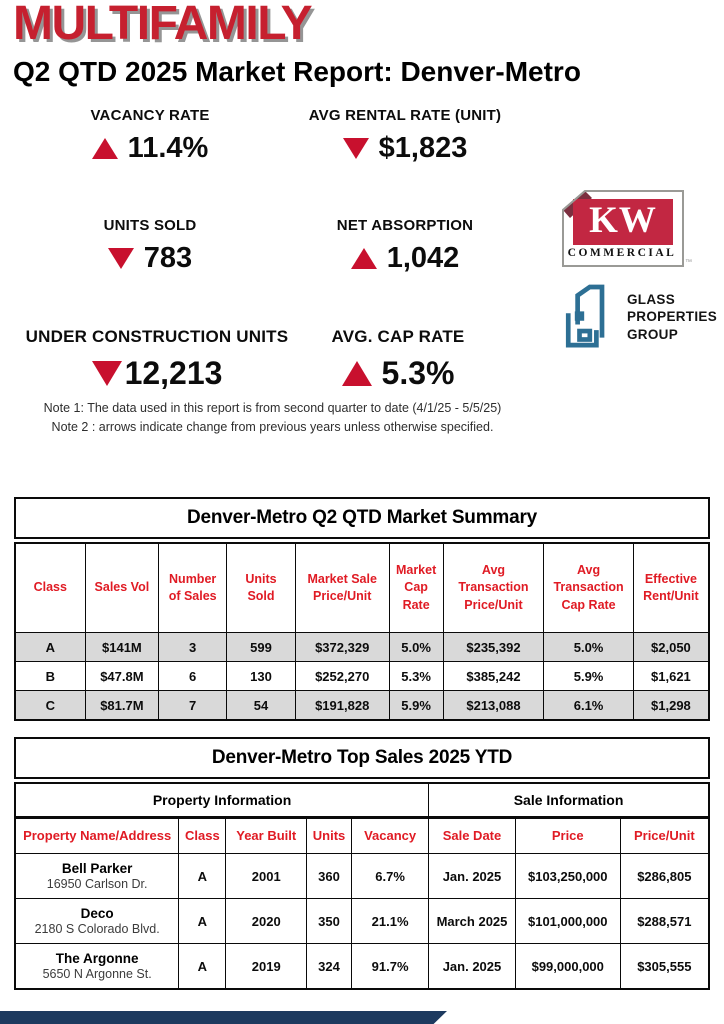 The image size is (724, 1024). Describe the element at coordinates (222, 800) in the screenshot. I see `group-header-property: Property Information` at that location.